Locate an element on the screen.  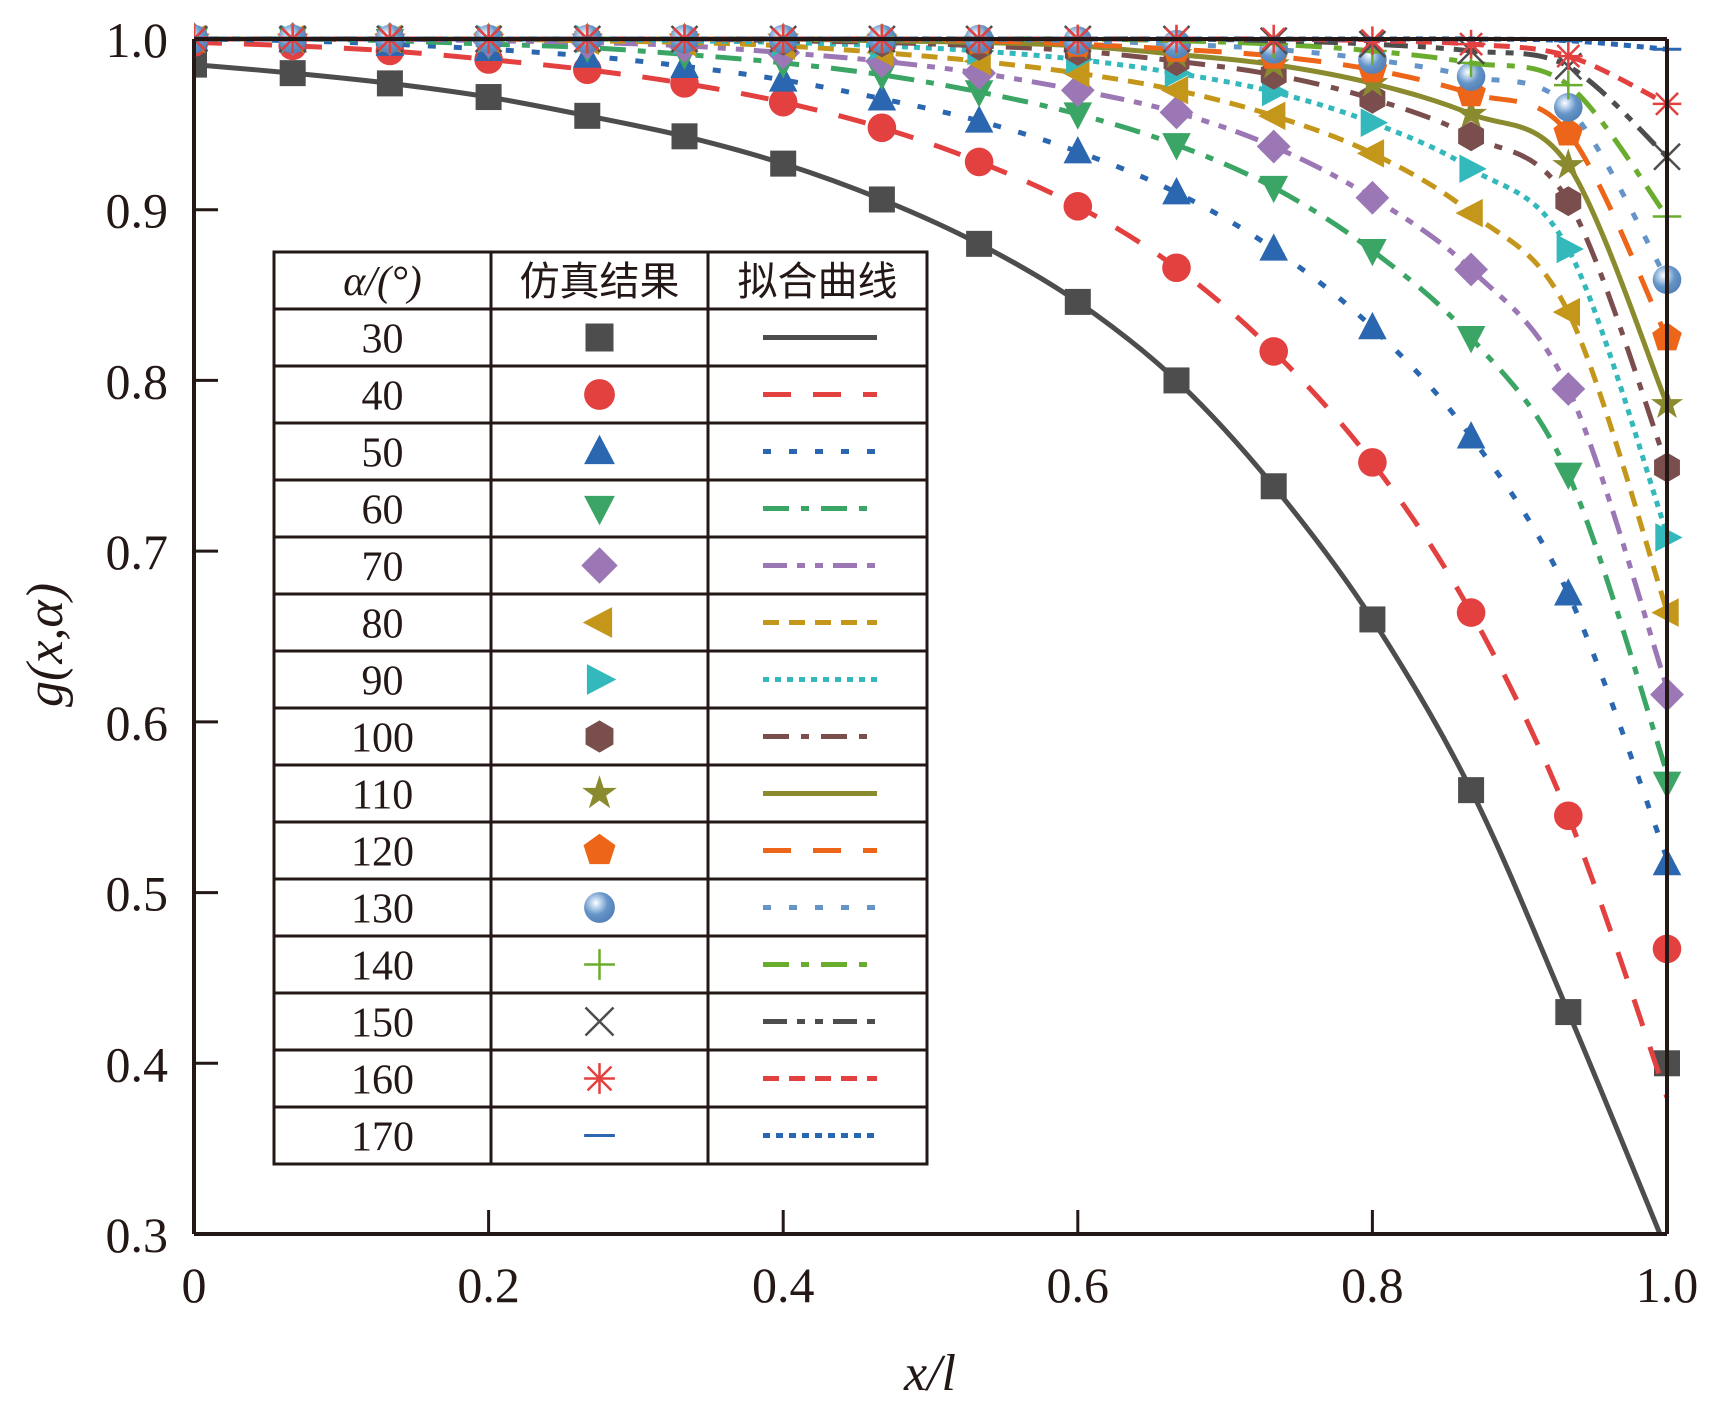
legend-header-fit: 拟合曲线 is located at coordinates (818, 282).